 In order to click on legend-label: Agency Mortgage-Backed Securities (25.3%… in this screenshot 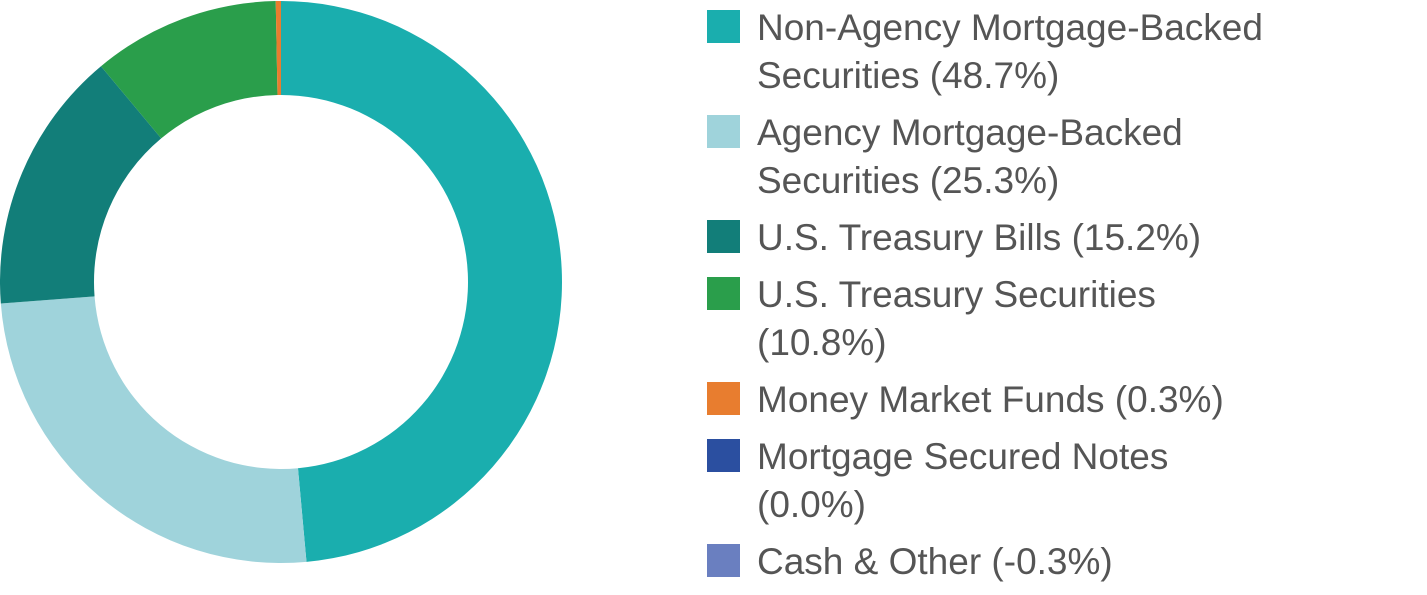, I will do `click(970, 156)`.